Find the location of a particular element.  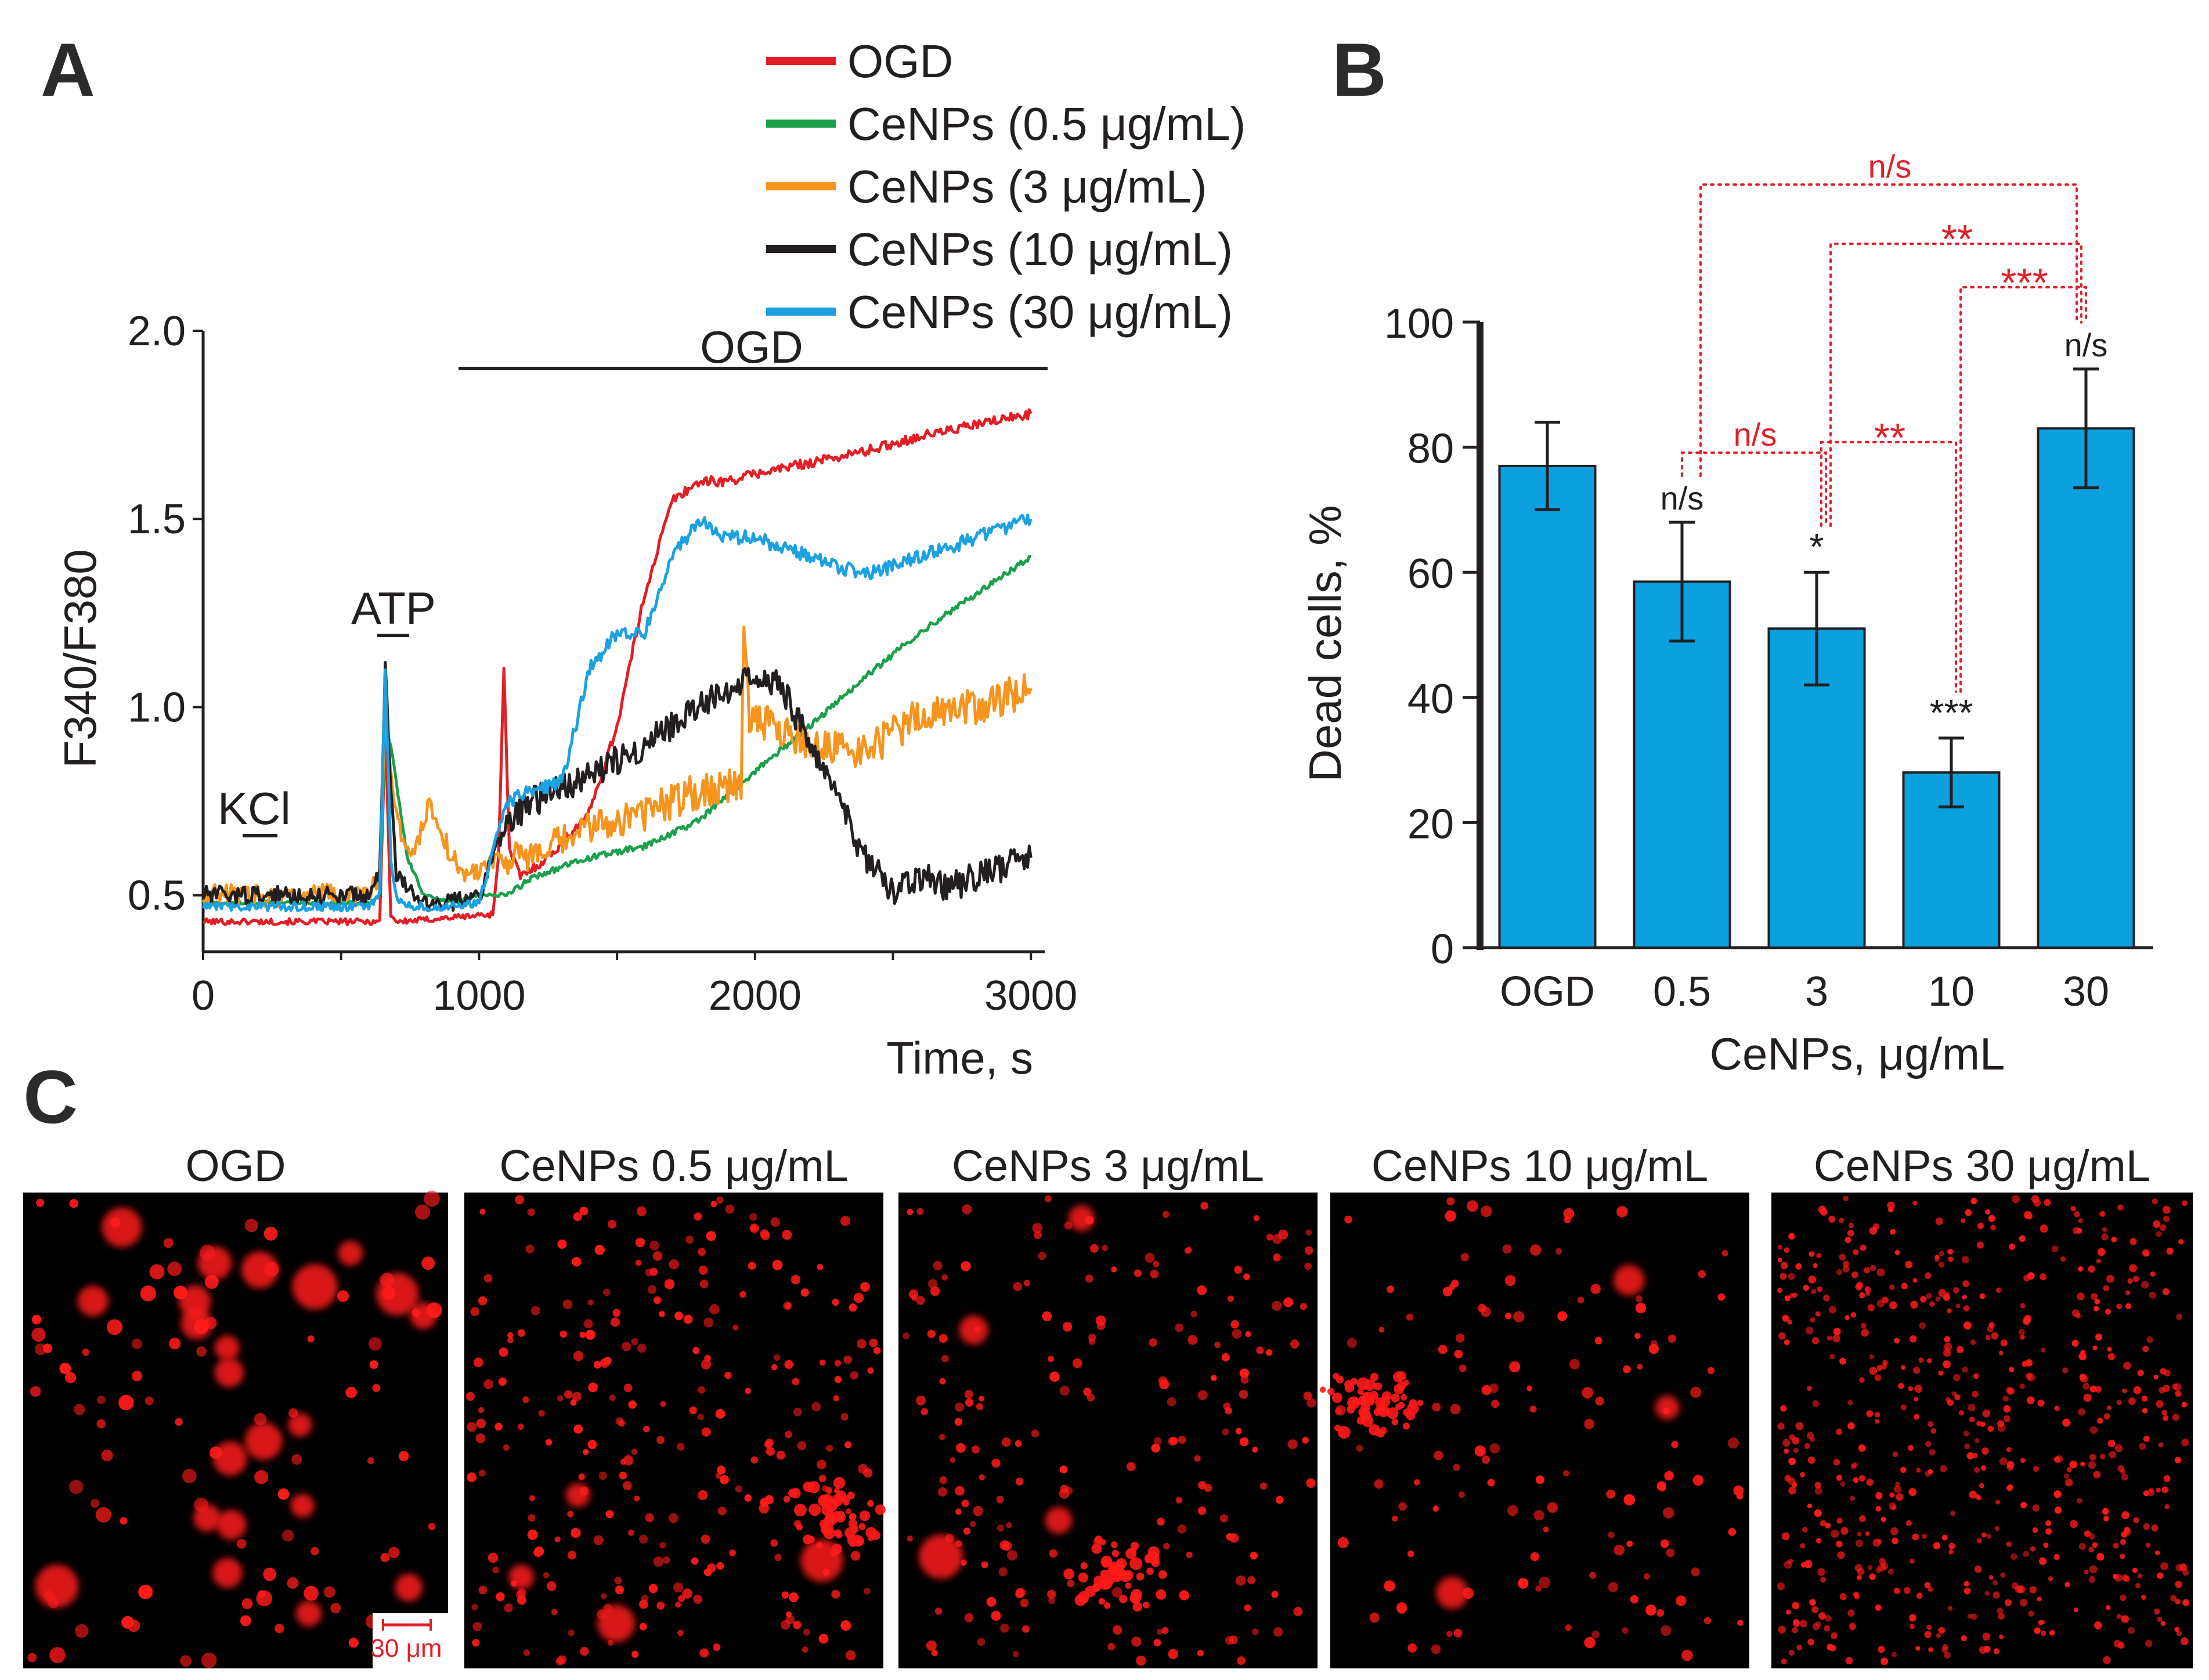

significance-bracket-label-1: ** is located at coordinates (1889, 437).